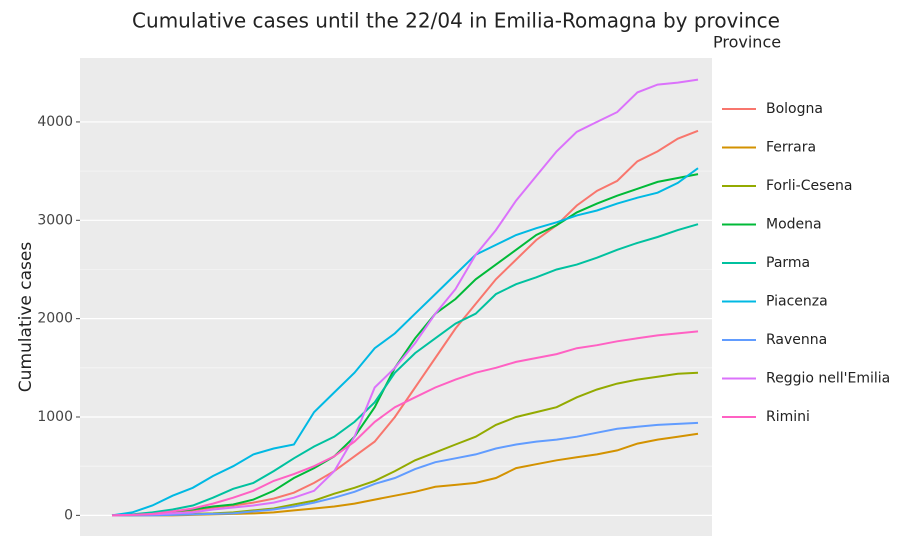 Image resolution: width=911 pixels, height=536 pixels. I want to click on y-tick-label: 0, so click(68, 515).